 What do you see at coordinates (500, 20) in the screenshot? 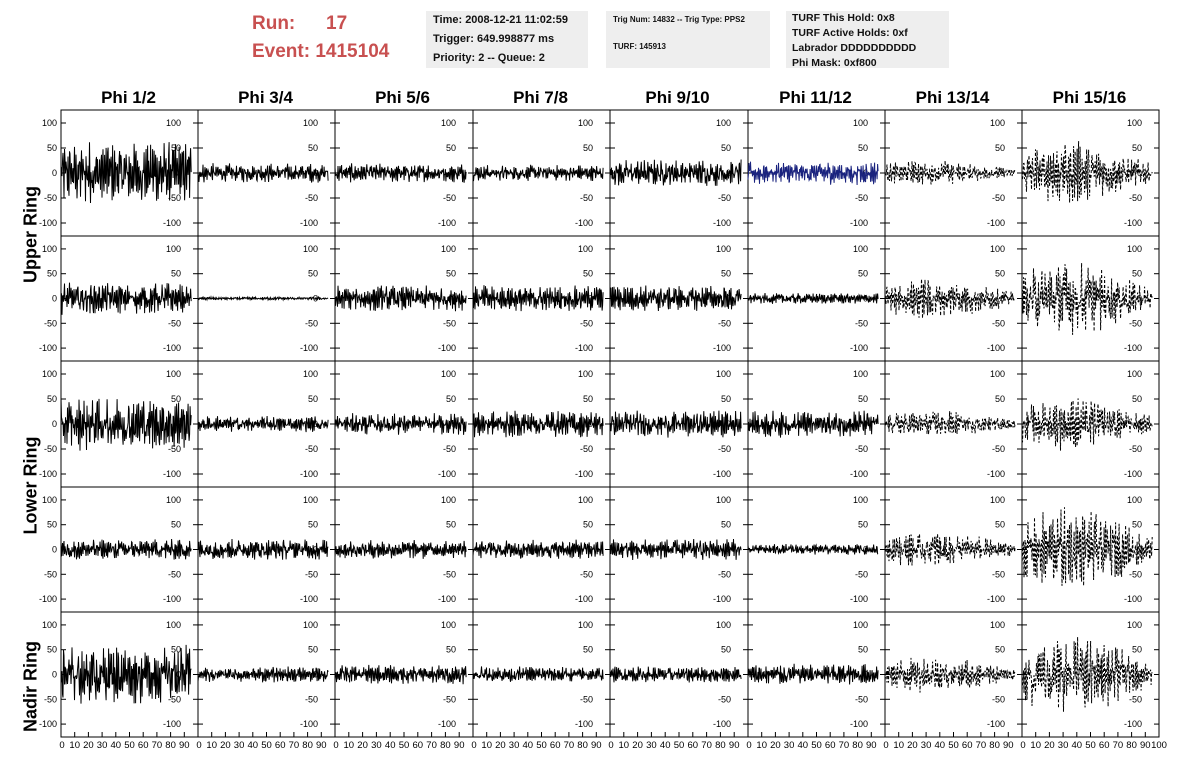
I see `time-text: Time: 2008-12-21 11:02:59` at bounding box center [500, 20].